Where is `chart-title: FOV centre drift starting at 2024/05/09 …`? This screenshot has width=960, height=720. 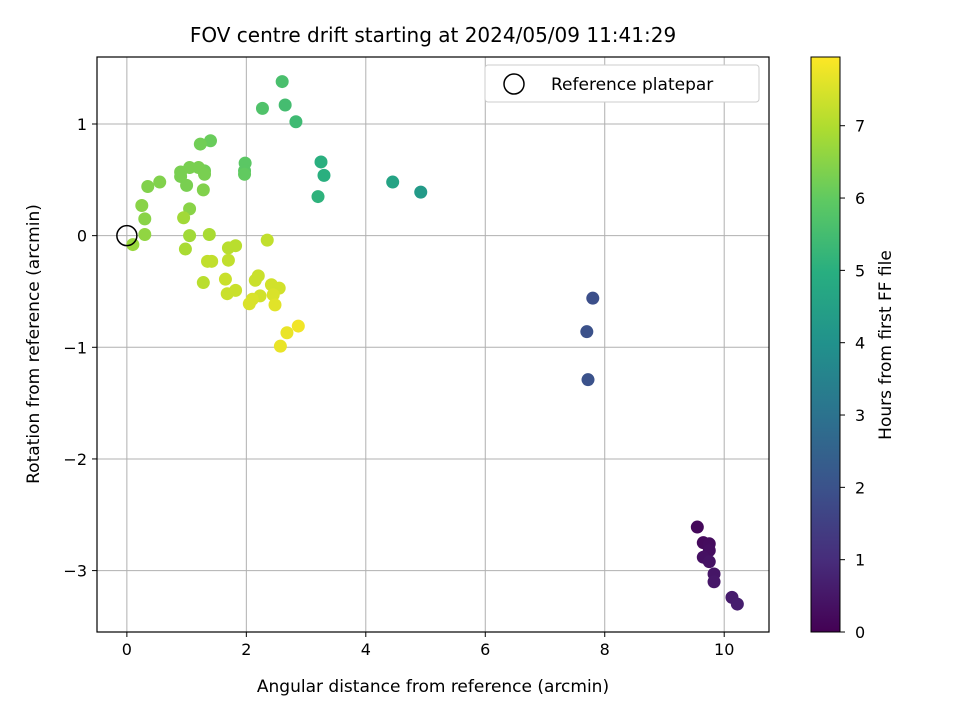
chart-title: FOV centre drift starting at 2024/05/09 … is located at coordinates (433, 35).